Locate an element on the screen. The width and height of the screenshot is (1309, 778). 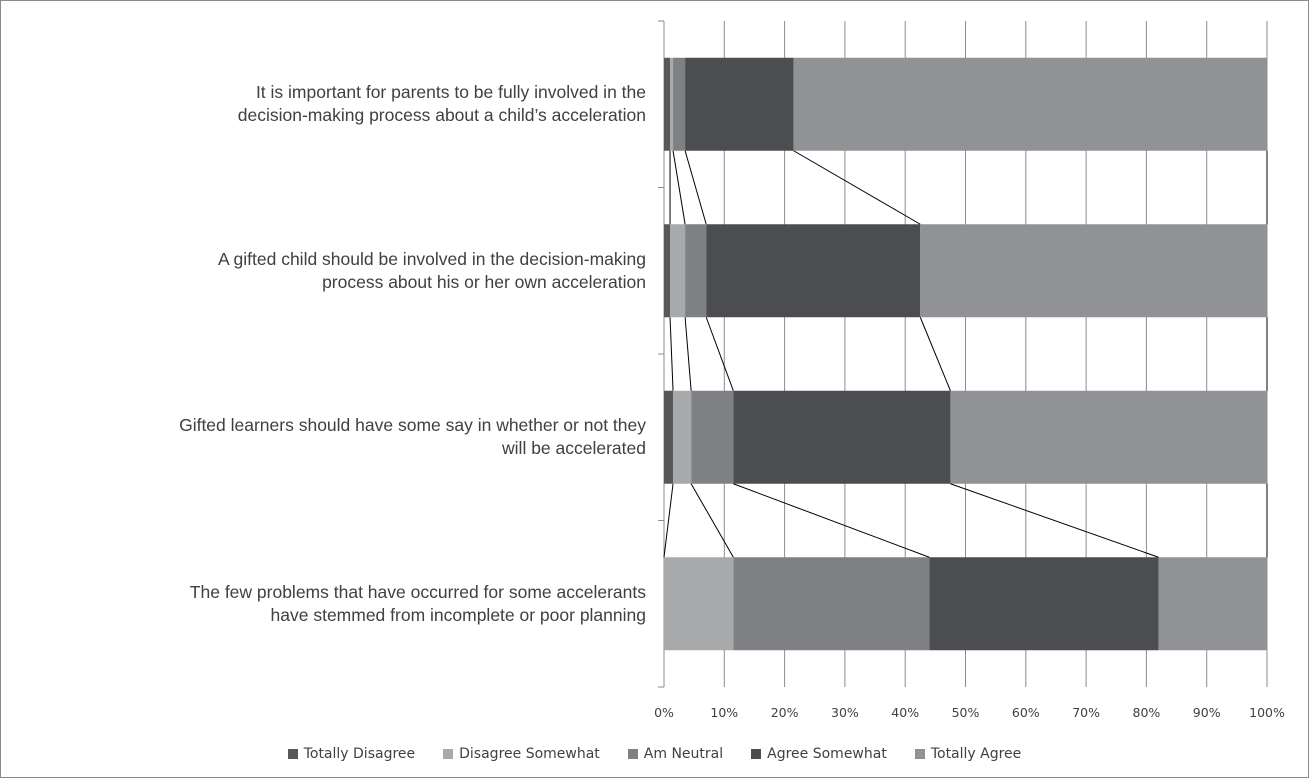
legend-label: Totally Agree is located at coordinates (976, 754).